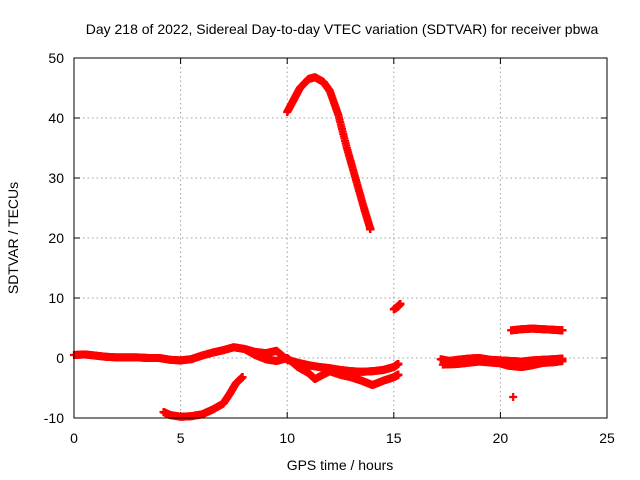 This screenshot has height=480, width=640. Describe the element at coordinates (203, 397) in the screenshot. I see `series-dip-arc` at that location.